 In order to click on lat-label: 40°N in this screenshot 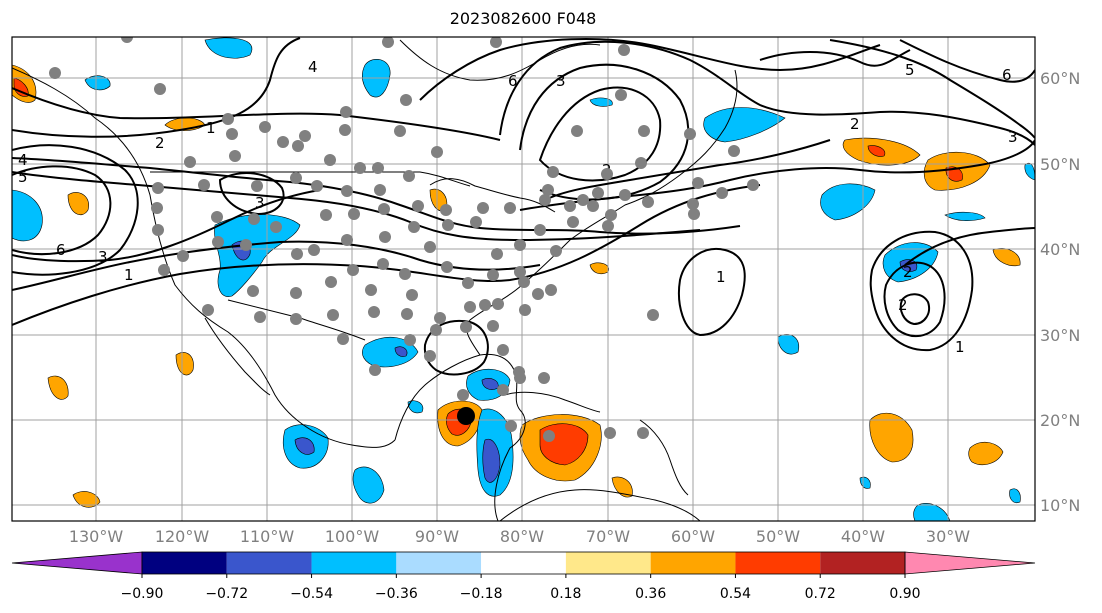, I will do `click(1060, 249)`.